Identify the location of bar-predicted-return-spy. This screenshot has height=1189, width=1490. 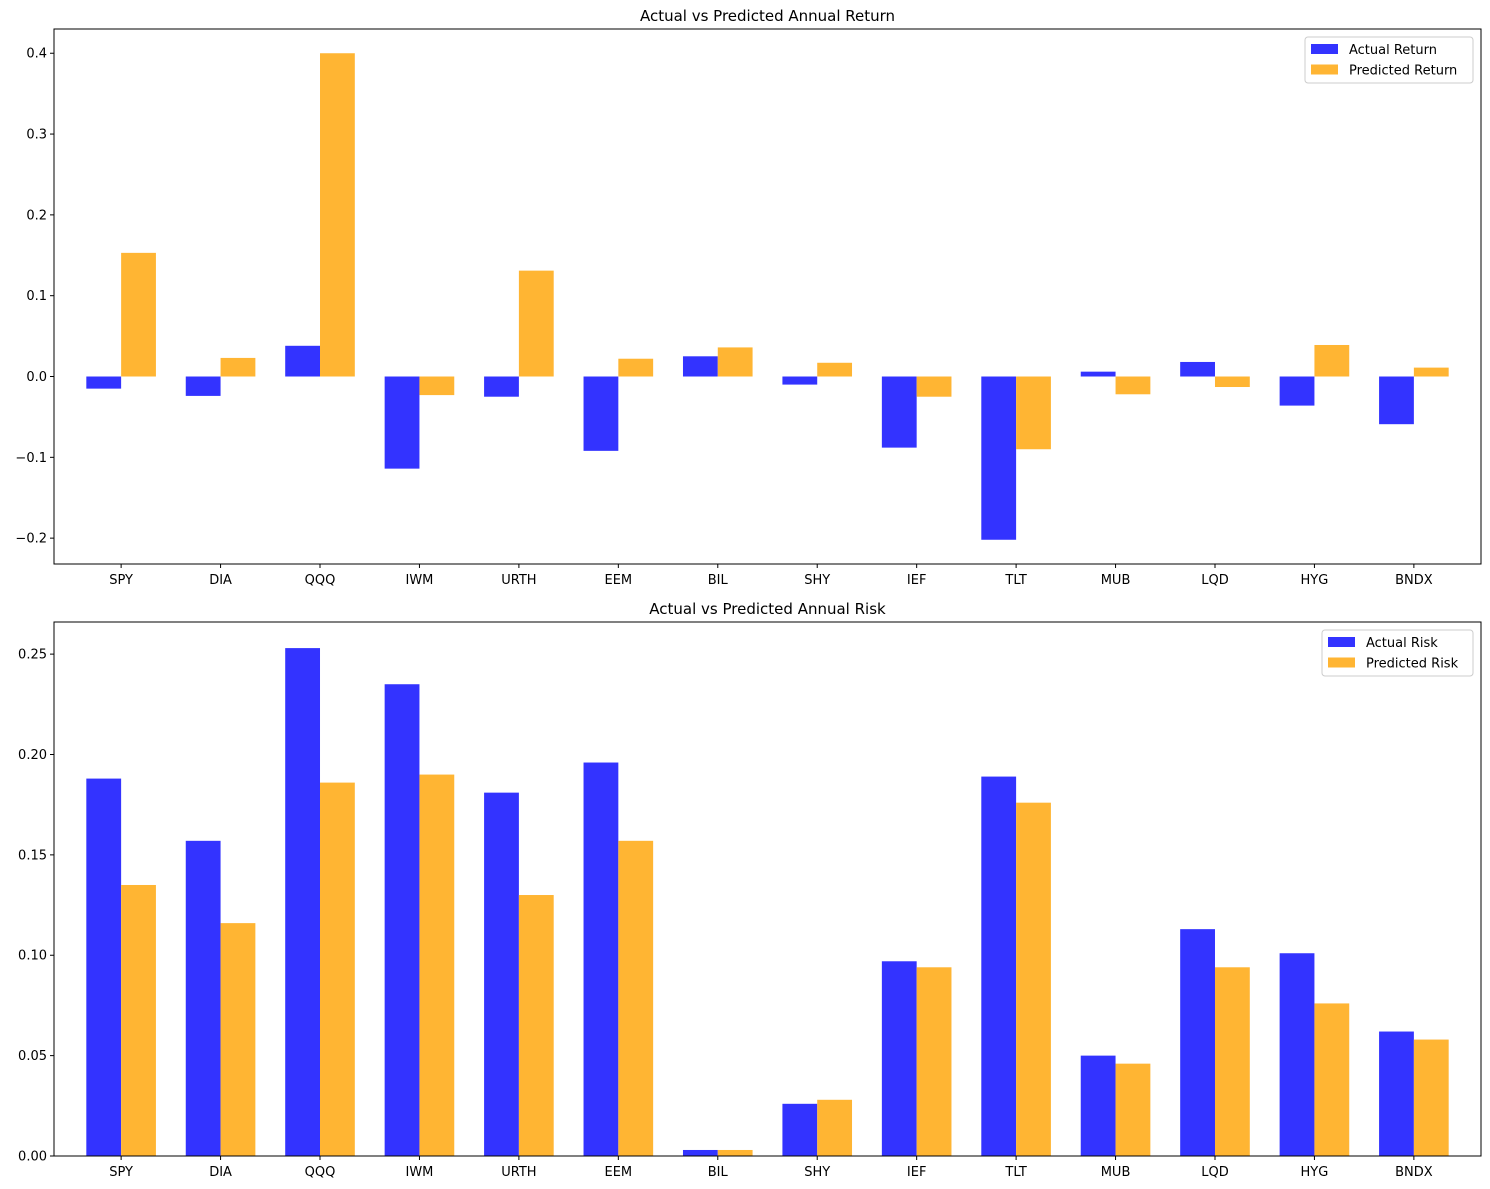
(138, 314).